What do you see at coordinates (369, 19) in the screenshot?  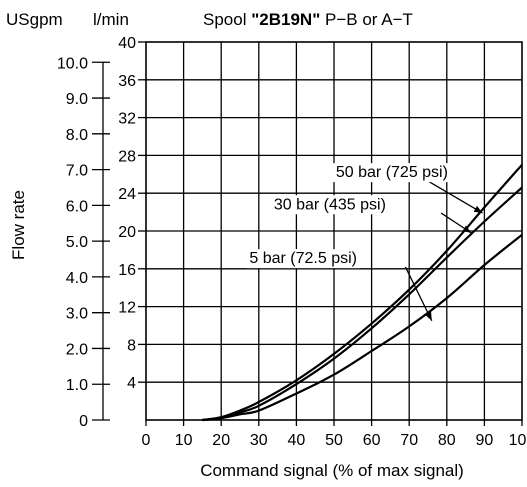 I see `title-suffix: P−B or A−T` at bounding box center [369, 19].